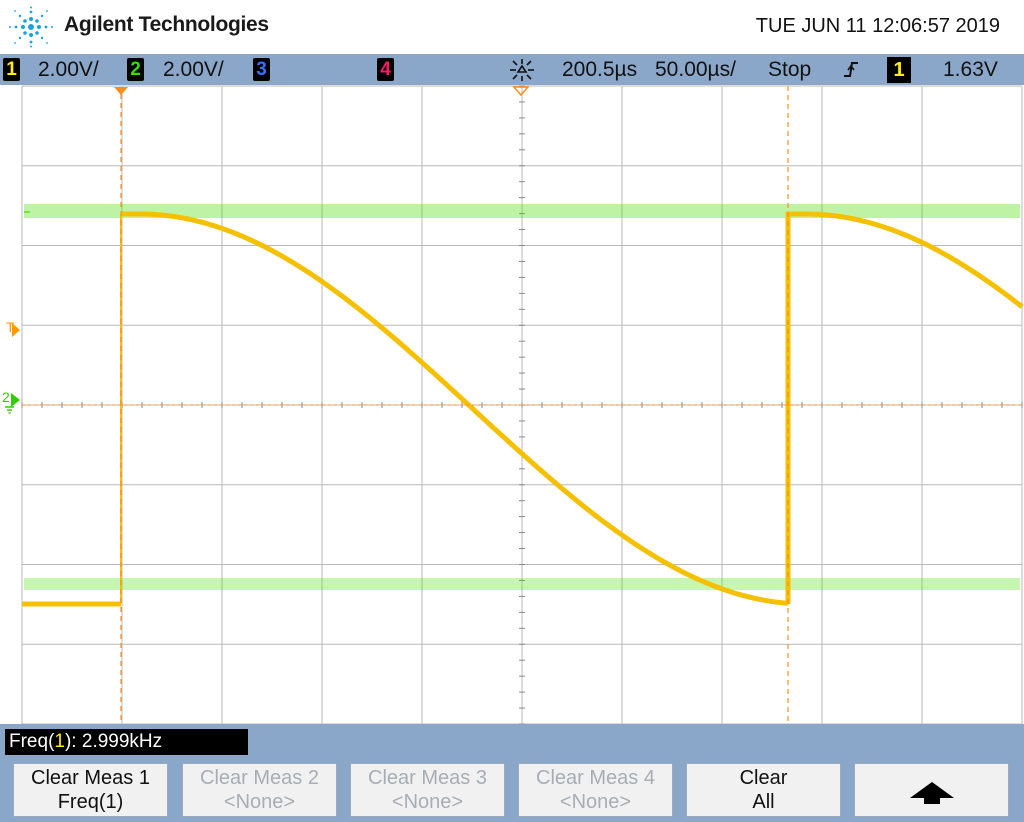 The image size is (1024, 822). I want to click on trigger-level-marker: T, so click(10, 327).